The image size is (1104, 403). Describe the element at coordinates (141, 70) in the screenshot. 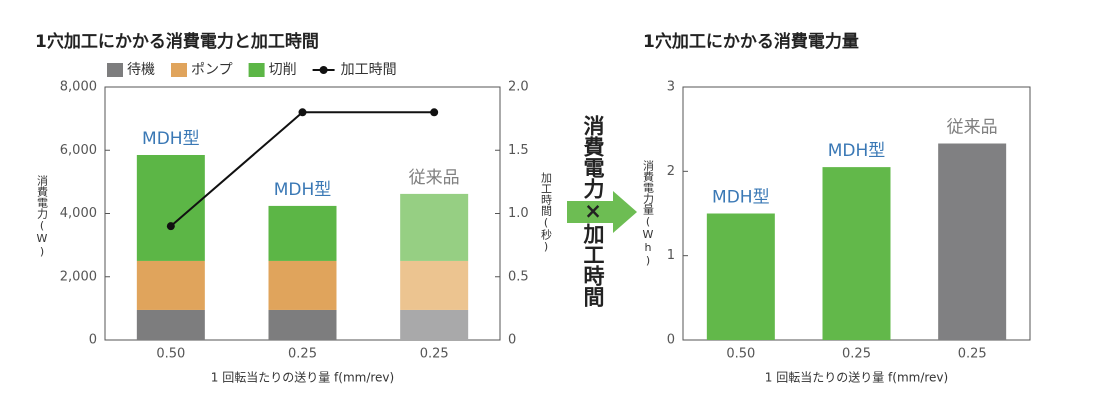

I see `legend-label: 待機` at that location.